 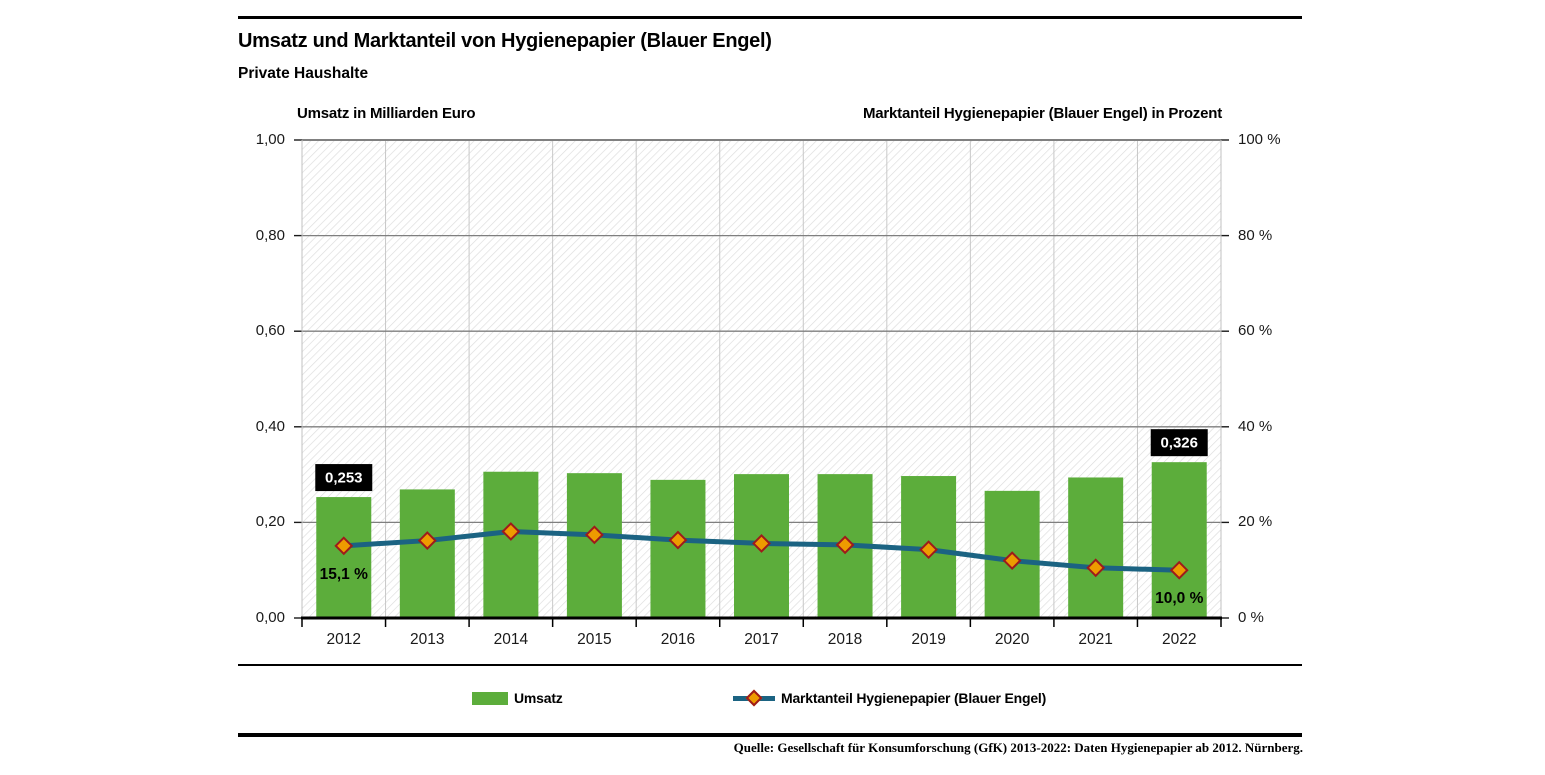 What do you see at coordinates (343, 639) in the screenshot?
I see `x-axis-label-2012: 2012` at bounding box center [343, 639].